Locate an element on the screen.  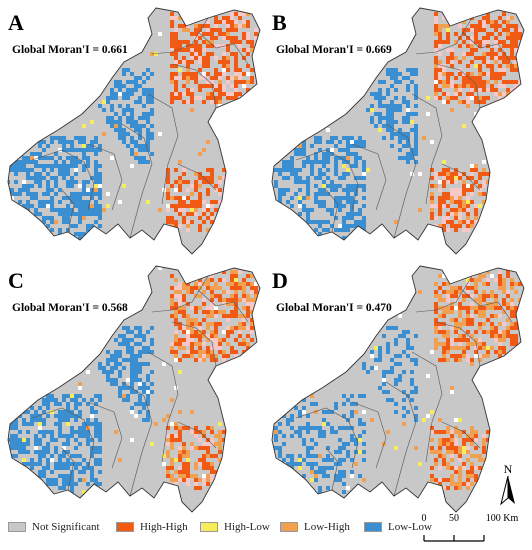
legend-label: High-Low is located at coordinates (247, 527).